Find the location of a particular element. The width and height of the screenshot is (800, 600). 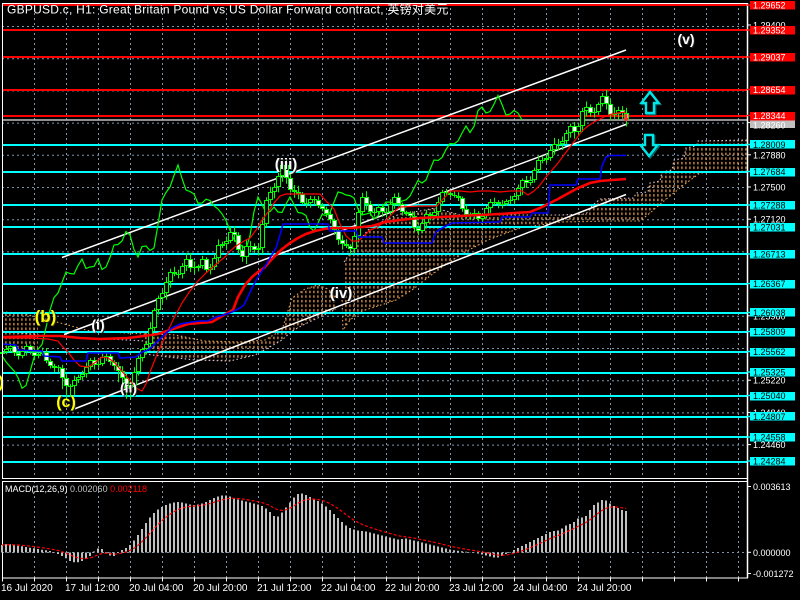

svg-text: 1.24558 is located at coordinates (769, 438).